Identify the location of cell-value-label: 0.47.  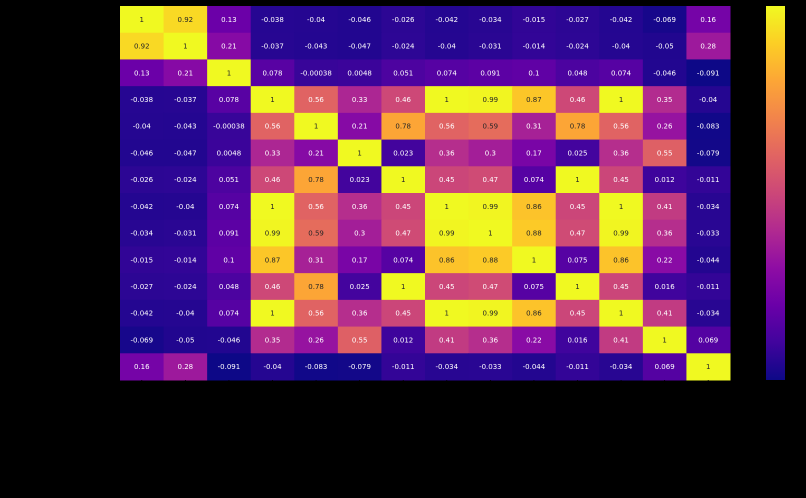
(403, 234).